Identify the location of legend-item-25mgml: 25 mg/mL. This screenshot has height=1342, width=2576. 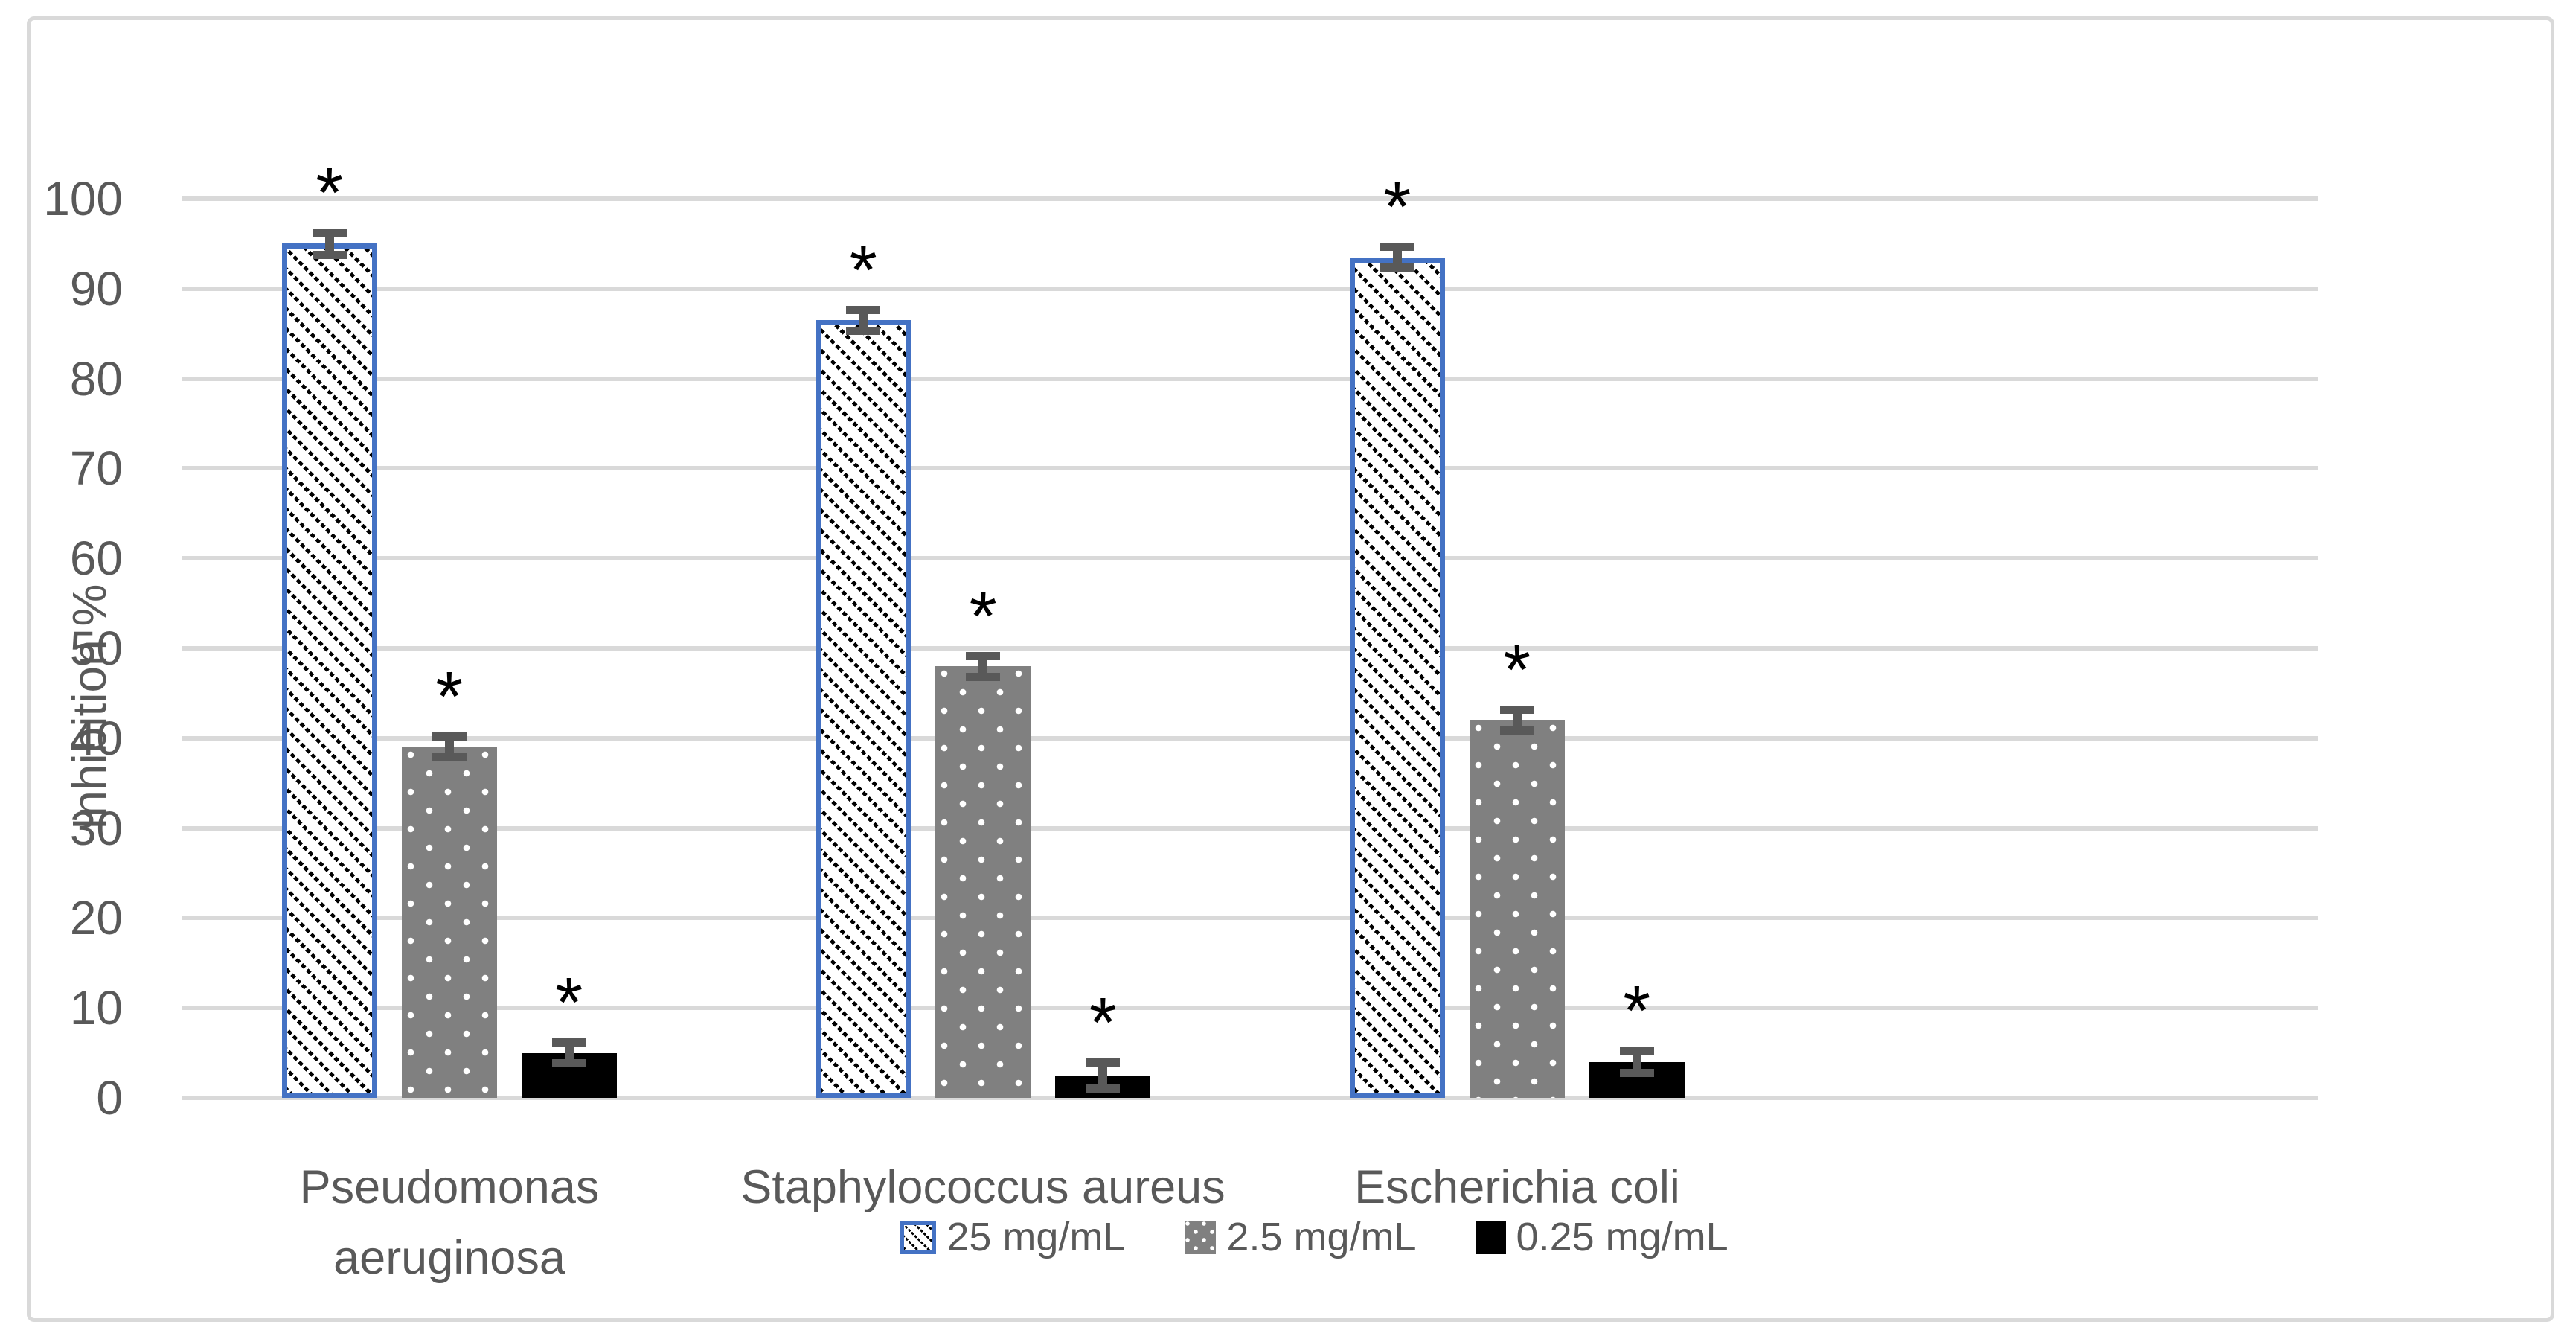
(1013, 1237).